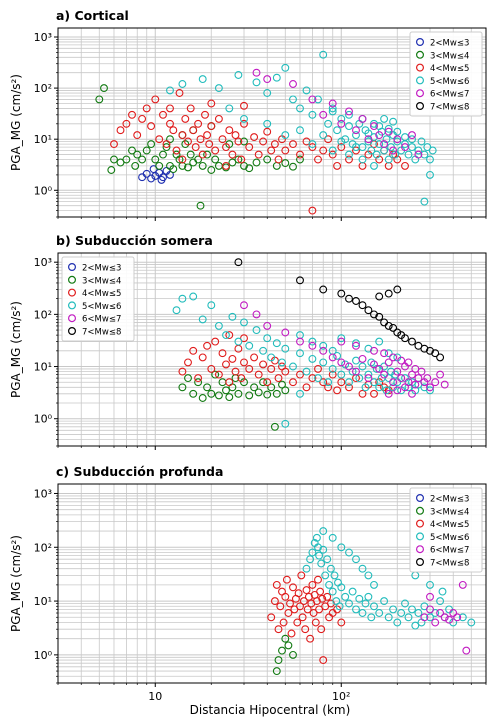  What do you see at coordinates (449, 69) in the screenshot?
I see `legend-label: 4<Mw≤5` at bounding box center [449, 69].